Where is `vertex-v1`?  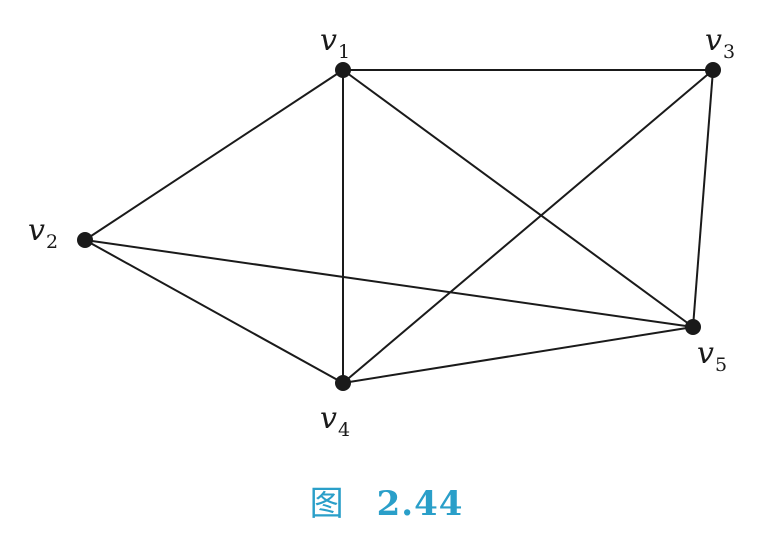
vertex-v1 is located at coordinates (343, 70).